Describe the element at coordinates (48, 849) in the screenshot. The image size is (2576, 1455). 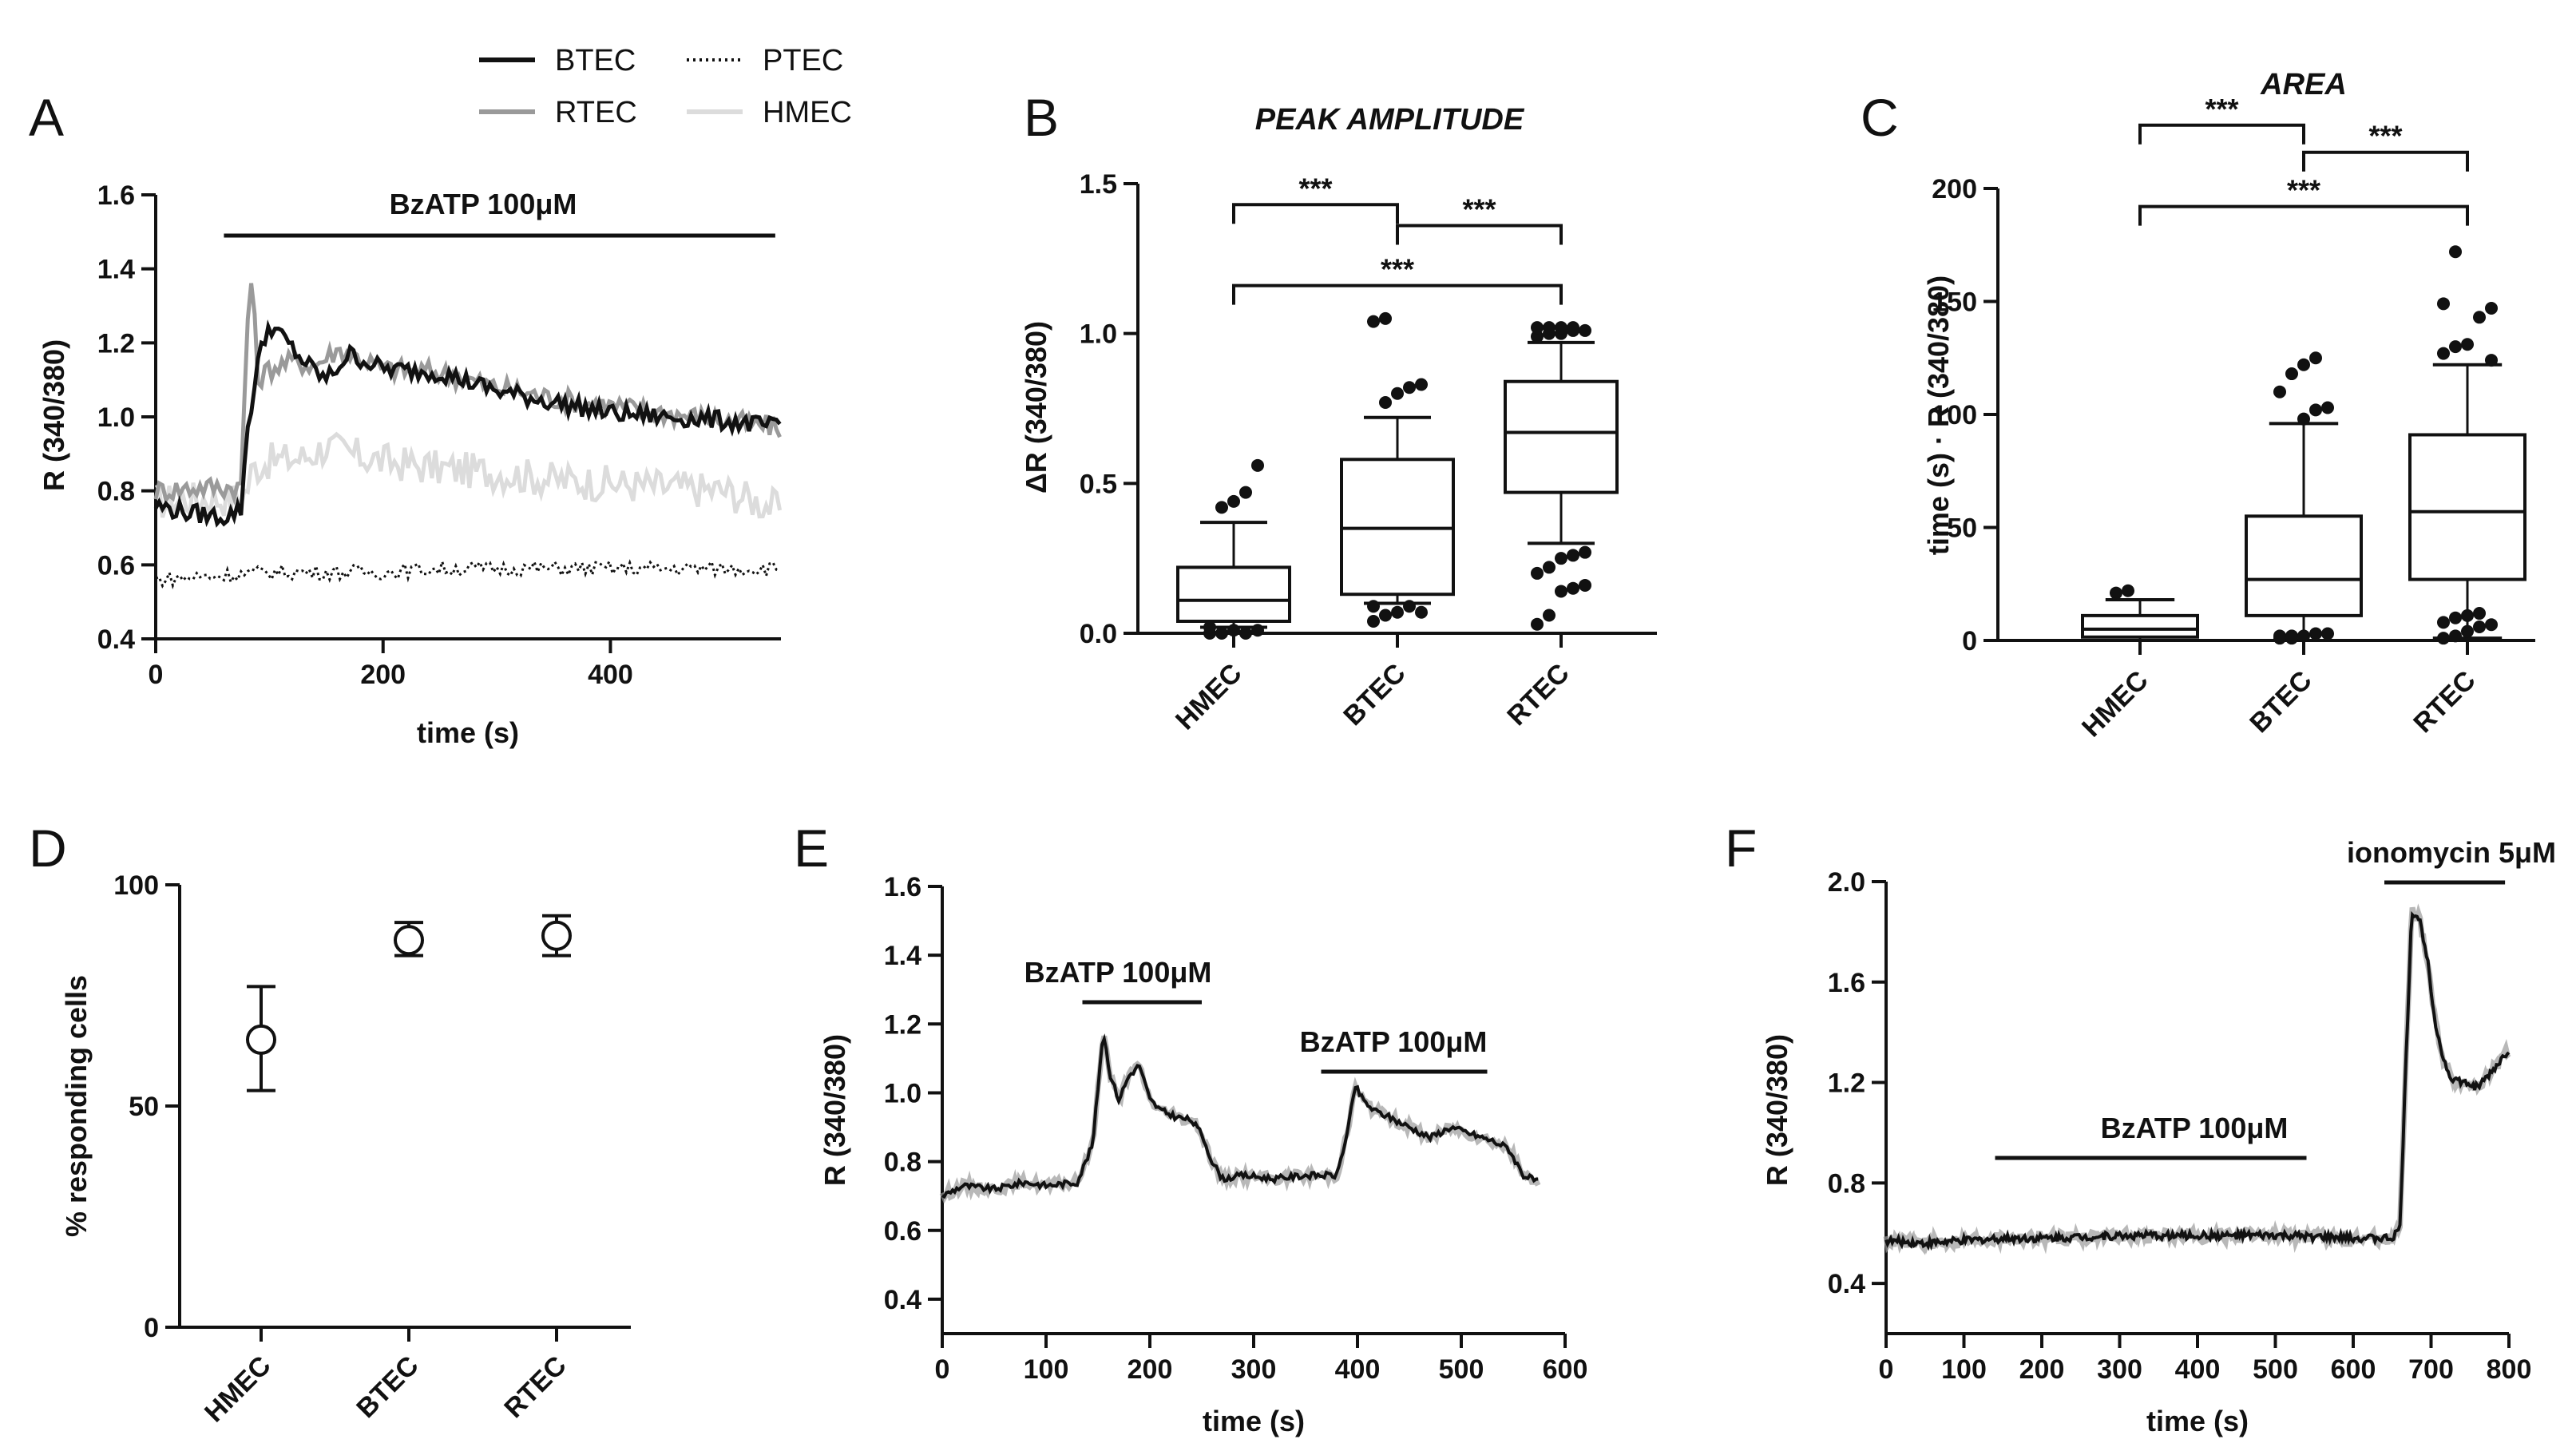
I see `panel-letter-d: D` at that location.